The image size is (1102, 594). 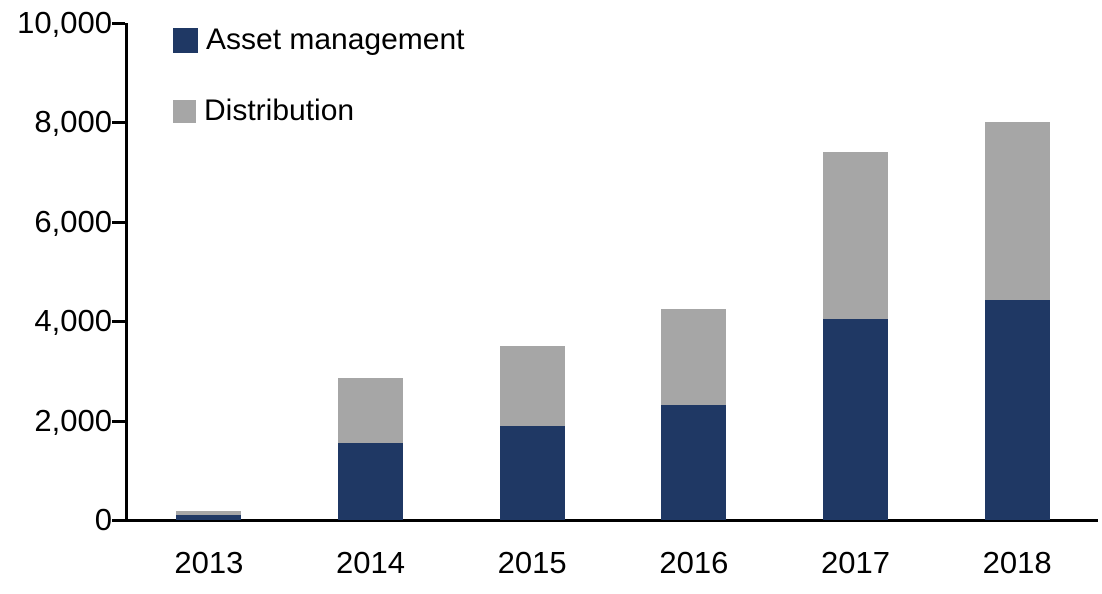 What do you see at coordinates (209, 562) in the screenshot?
I see `x-axis-label-2013: 2013` at bounding box center [209, 562].